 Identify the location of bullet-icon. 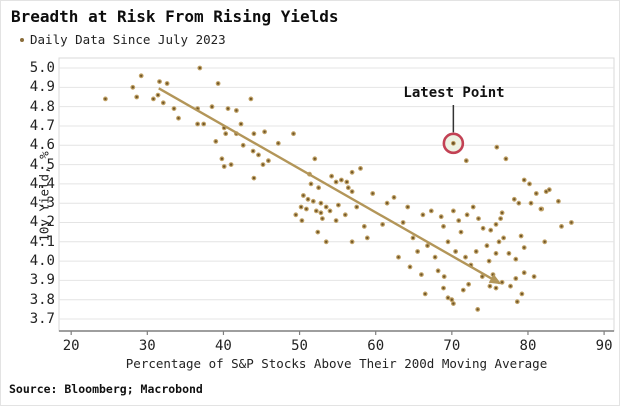
(22, 39).